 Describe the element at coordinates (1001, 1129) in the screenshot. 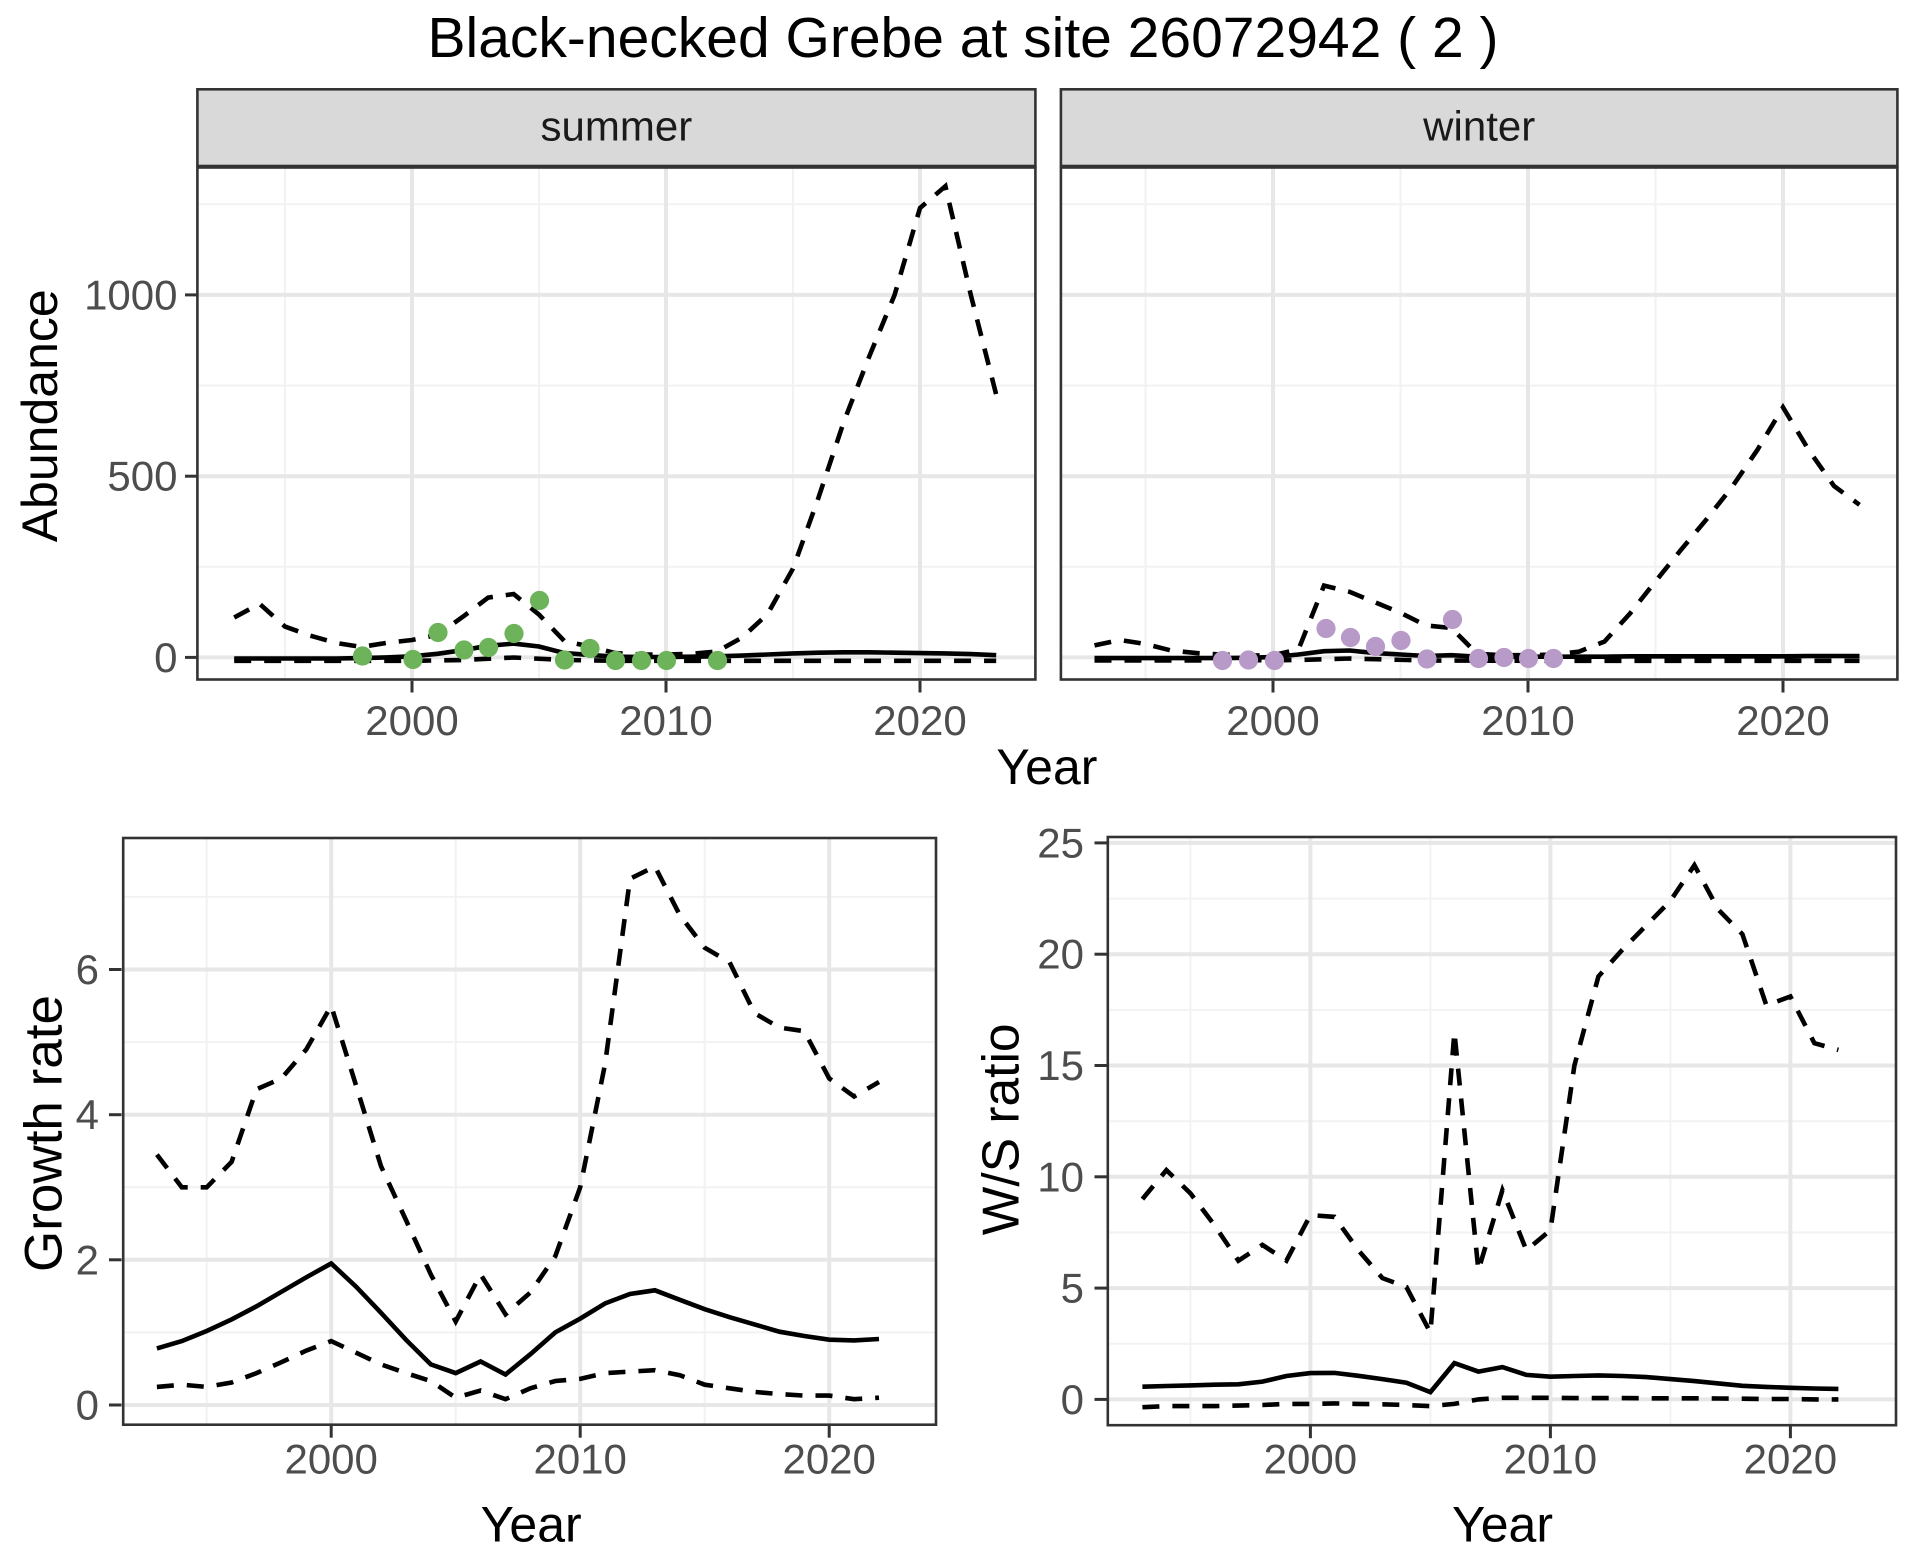

I see `svg-text: W/S ratio` at that location.